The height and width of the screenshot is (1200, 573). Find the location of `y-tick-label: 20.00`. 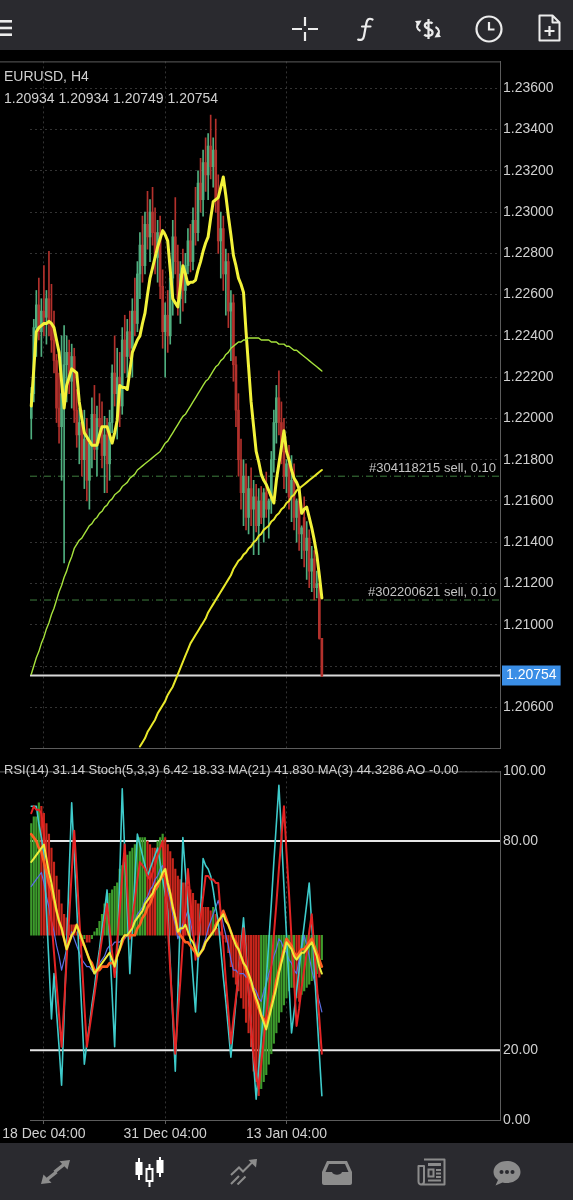

y-tick-label: 20.00 is located at coordinates (521, 1049).